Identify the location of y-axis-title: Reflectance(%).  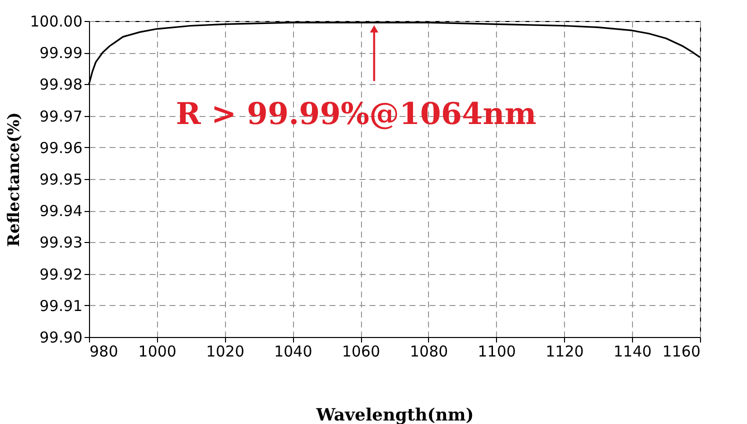
(14, 179).